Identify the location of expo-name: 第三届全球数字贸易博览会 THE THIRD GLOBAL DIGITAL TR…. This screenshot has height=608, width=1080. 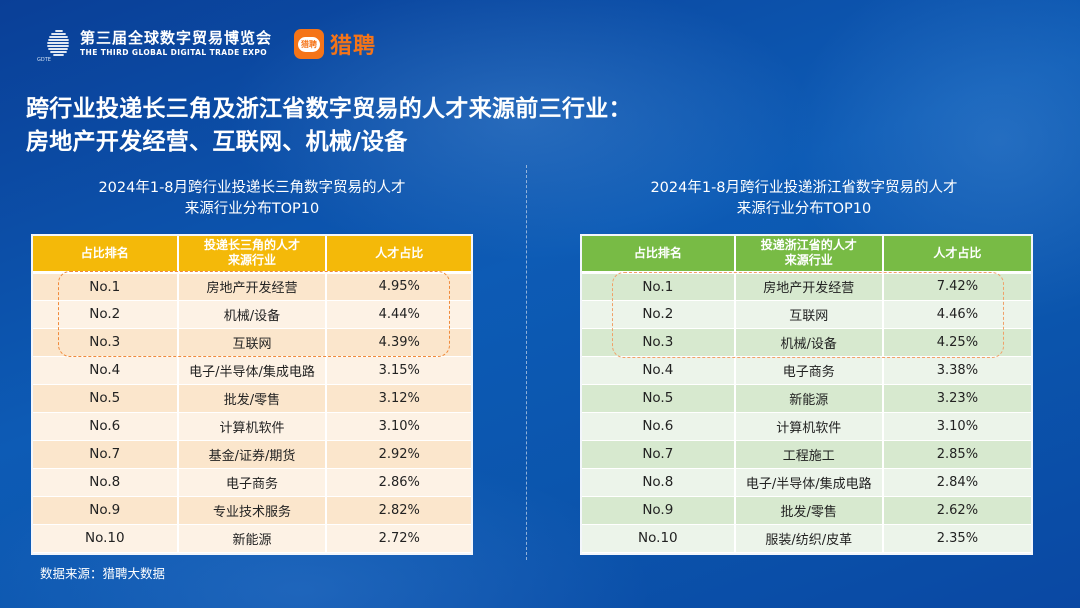
(176, 44).